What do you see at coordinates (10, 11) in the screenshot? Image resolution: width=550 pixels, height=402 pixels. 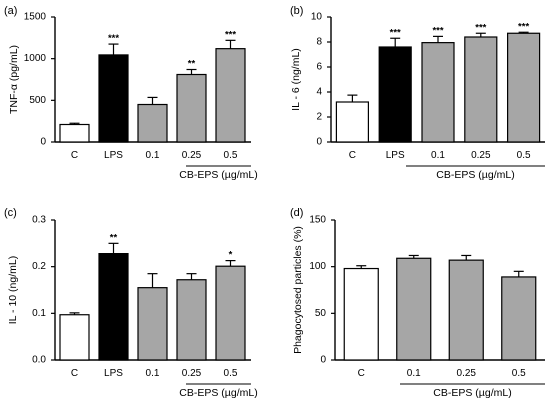 I see `panel-label: (a)` at bounding box center [10, 11].